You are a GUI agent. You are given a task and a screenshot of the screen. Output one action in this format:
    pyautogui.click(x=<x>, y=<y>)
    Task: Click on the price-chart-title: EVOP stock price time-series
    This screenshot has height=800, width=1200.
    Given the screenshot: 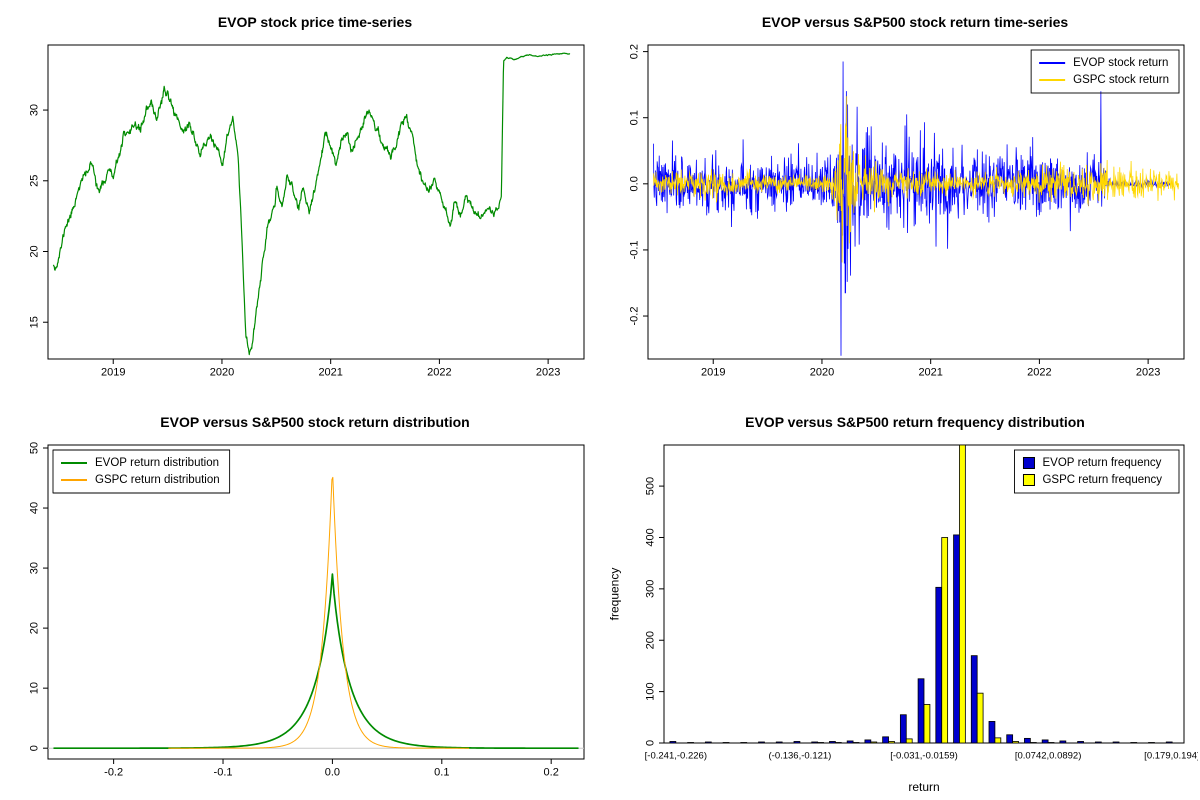 What is the action you would take?
    pyautogui.click(x=315, y=22)
    